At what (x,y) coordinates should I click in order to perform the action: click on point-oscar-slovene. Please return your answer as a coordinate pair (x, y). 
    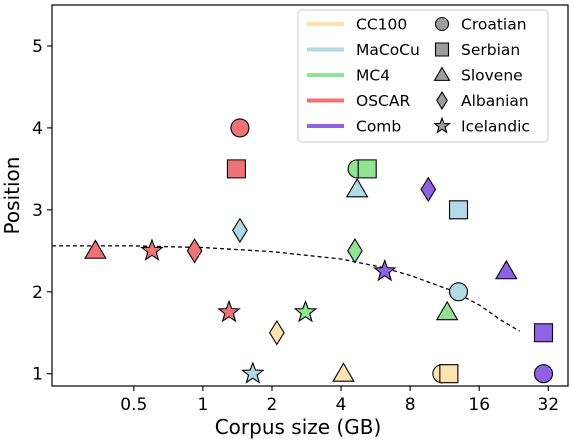
    Looking at the image, I should click on (95, 249).